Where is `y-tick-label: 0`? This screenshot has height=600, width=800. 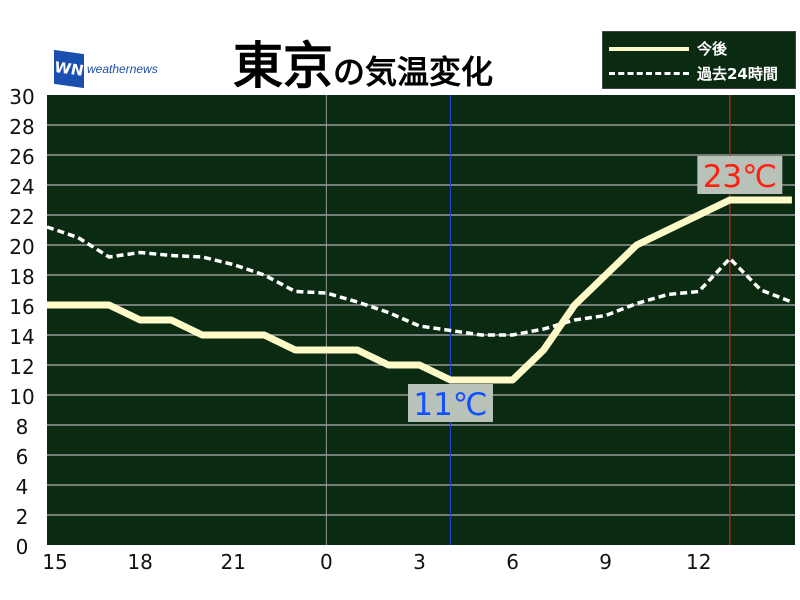 y-tick-label: 0 is located at coordinates (22, 547).